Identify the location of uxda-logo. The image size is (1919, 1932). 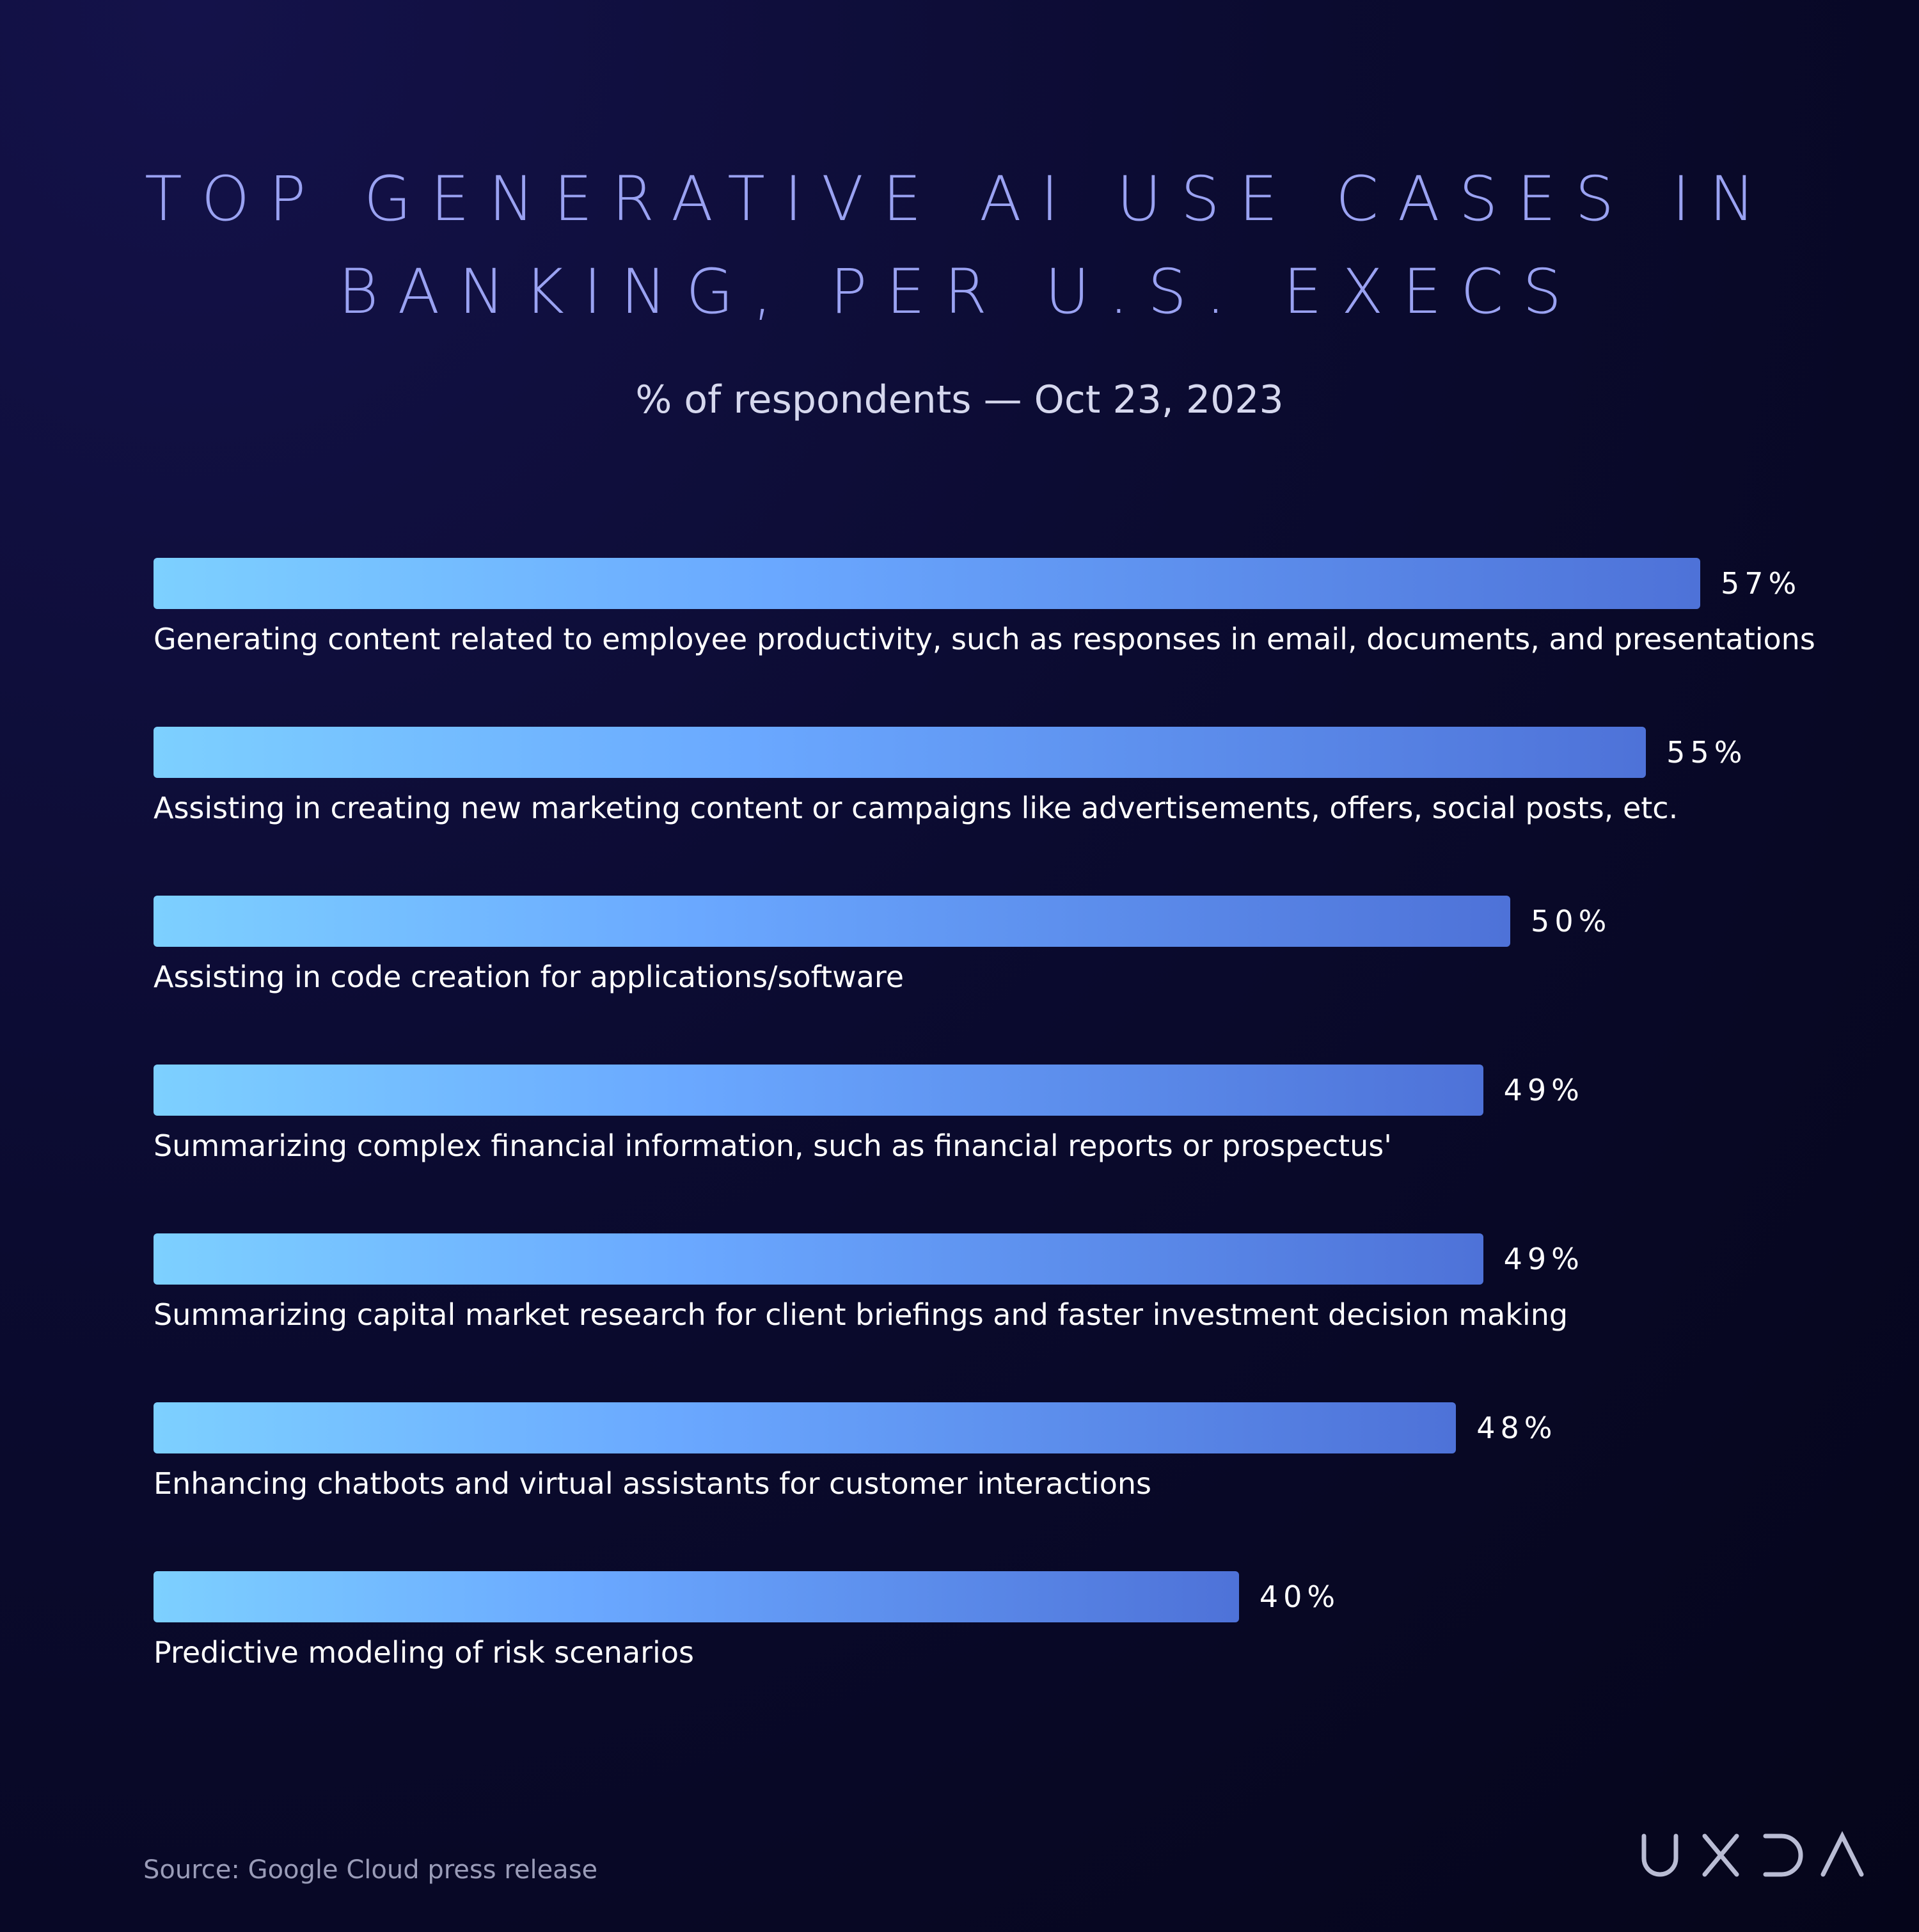
(1752, 1854).